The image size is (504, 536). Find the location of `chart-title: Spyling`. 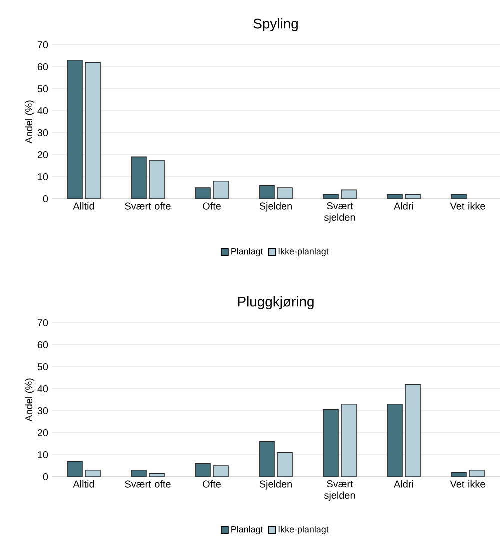

chart-title: Spyling is located at coordinates (276, 25).